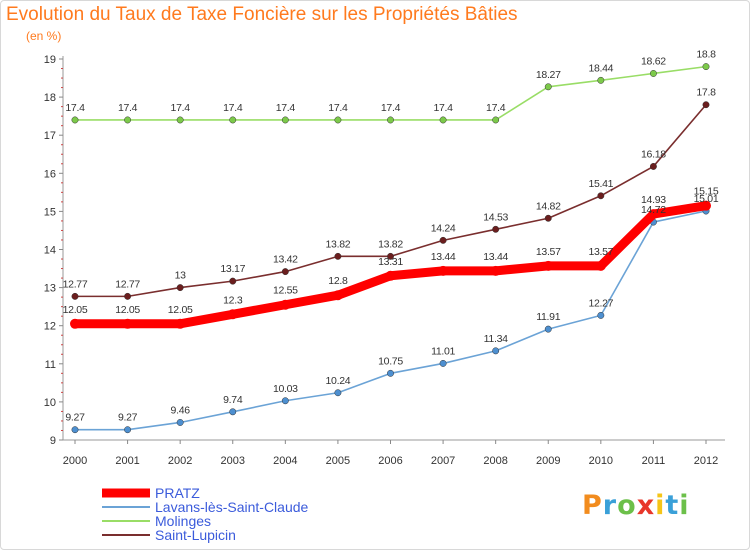  I want to click on data-label: 15.41, so click(600, 184).